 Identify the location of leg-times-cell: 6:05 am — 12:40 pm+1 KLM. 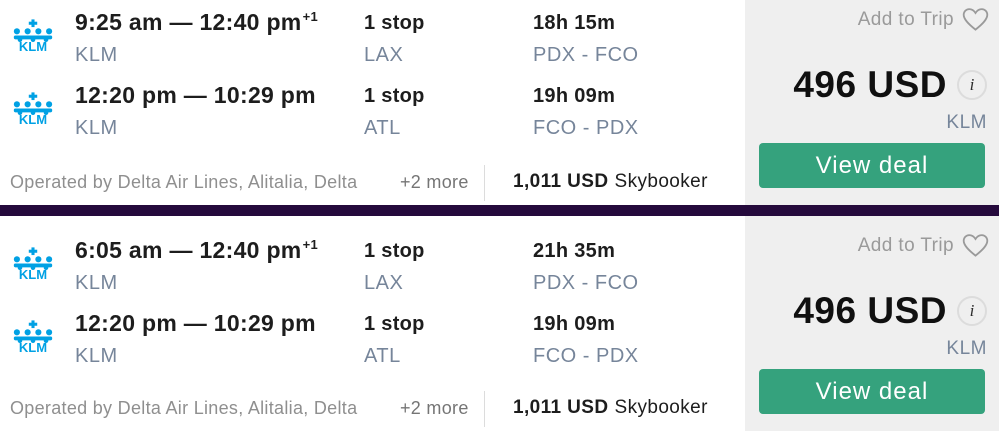
(219, 274).